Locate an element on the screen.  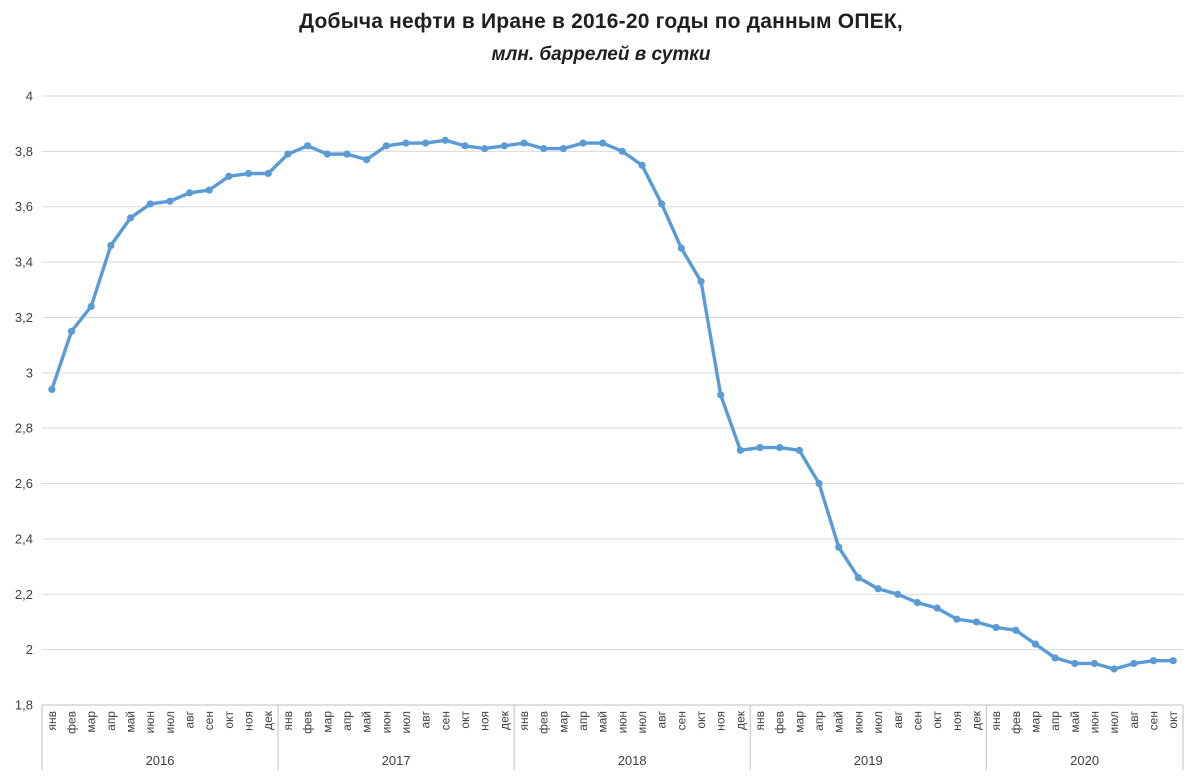
y-tick-label: 2,4 is located at coordinates (24, 538).